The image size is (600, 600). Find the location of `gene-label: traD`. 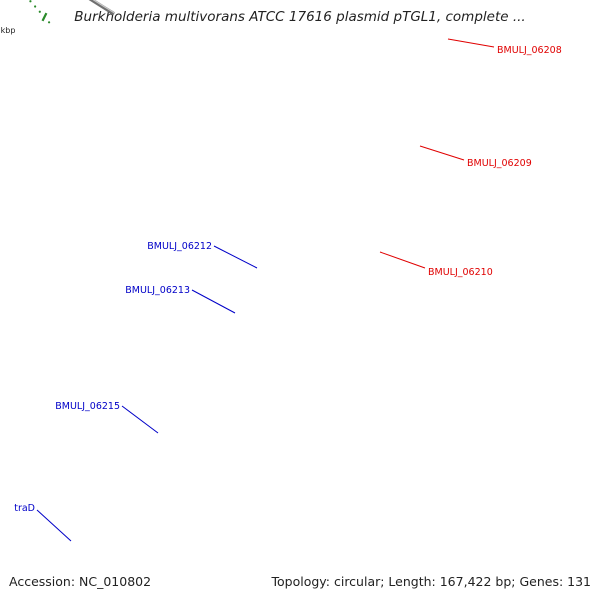

gene-label: traD is located at coordinates (24, 508).